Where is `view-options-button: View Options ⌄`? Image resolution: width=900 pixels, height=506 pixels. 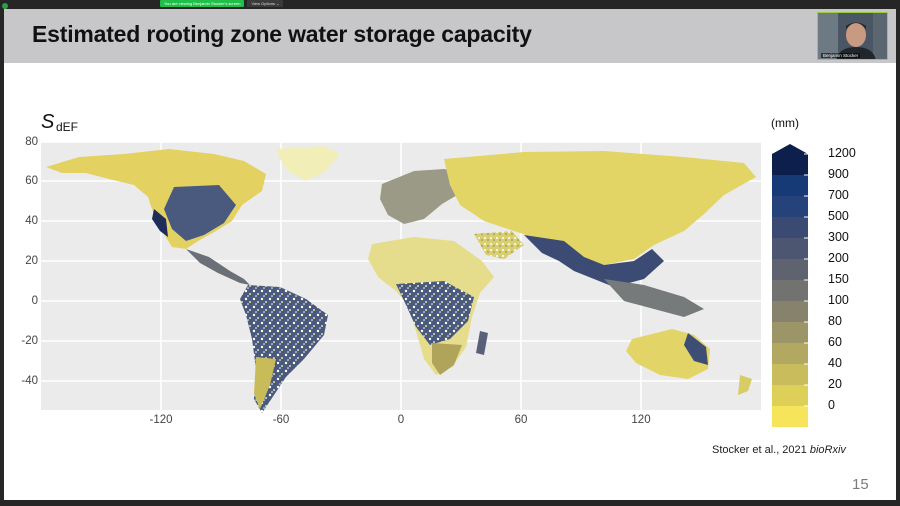
view-options-button: View Options ⌄ is located at coordinates (265, 3).